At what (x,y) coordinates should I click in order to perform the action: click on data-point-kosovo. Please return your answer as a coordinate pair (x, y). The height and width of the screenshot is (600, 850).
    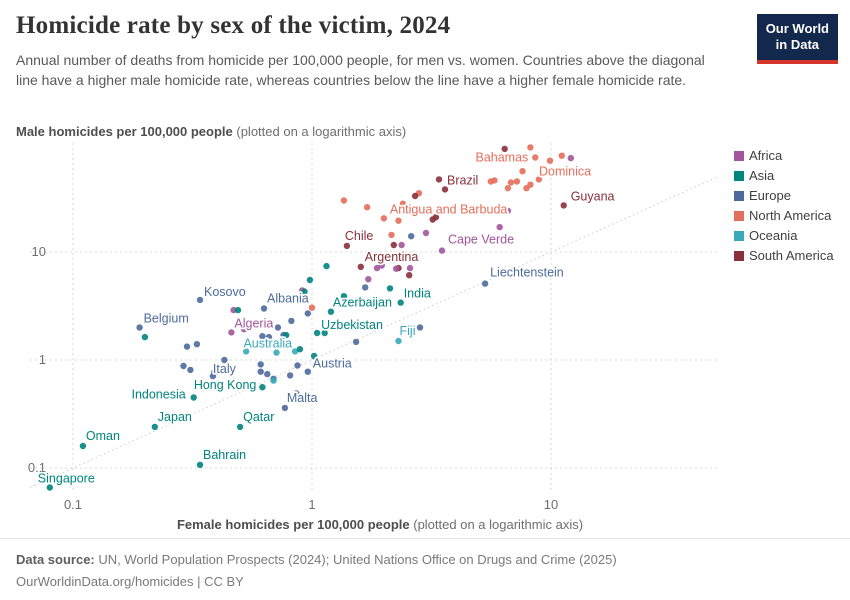
    Looking at the image, I should click on (200, 300).